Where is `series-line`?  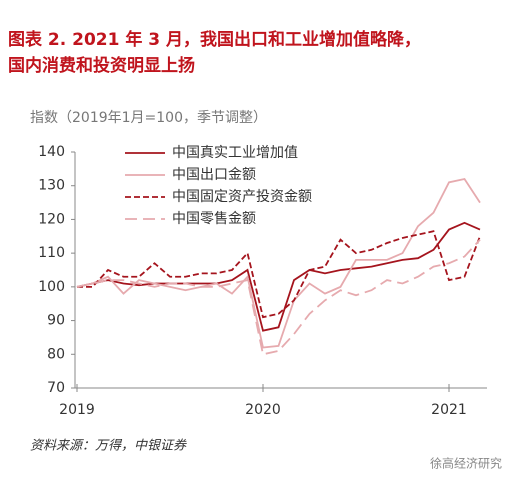 series-line is located at coordinates (279, 274).